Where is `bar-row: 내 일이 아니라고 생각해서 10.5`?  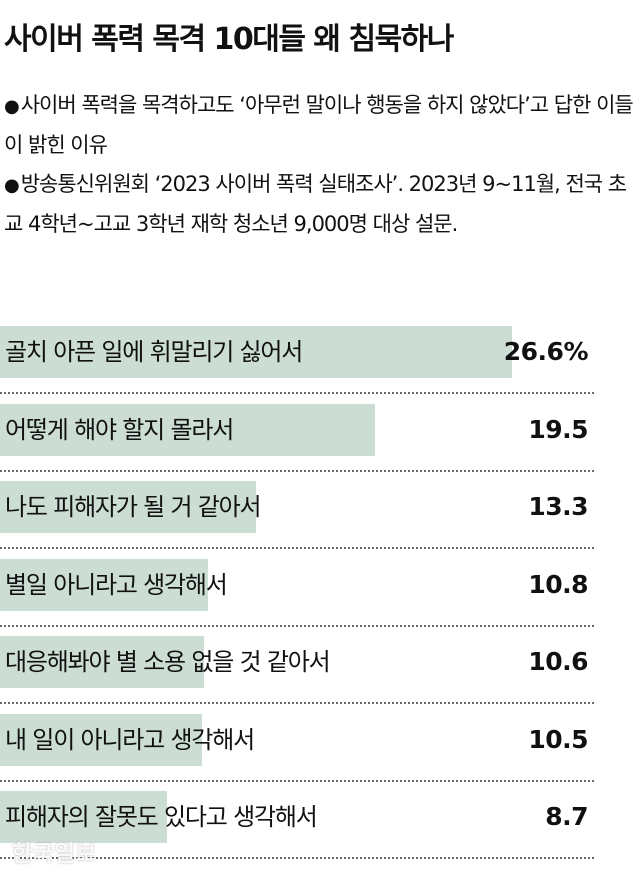
bar-row: 내 일이 아니라고 생각해서 10.5 is located at coordinates (297, 745).